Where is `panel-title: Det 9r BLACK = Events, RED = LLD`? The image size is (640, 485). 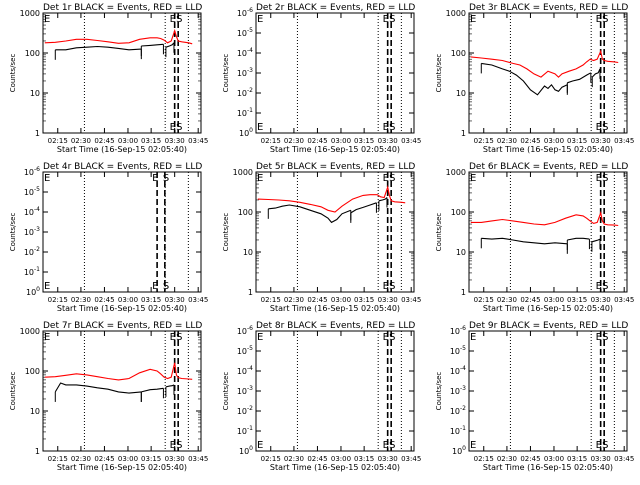
panel-title: Det 9r BLACK = Events, RED = LLD is located at coordinates (548, 326).